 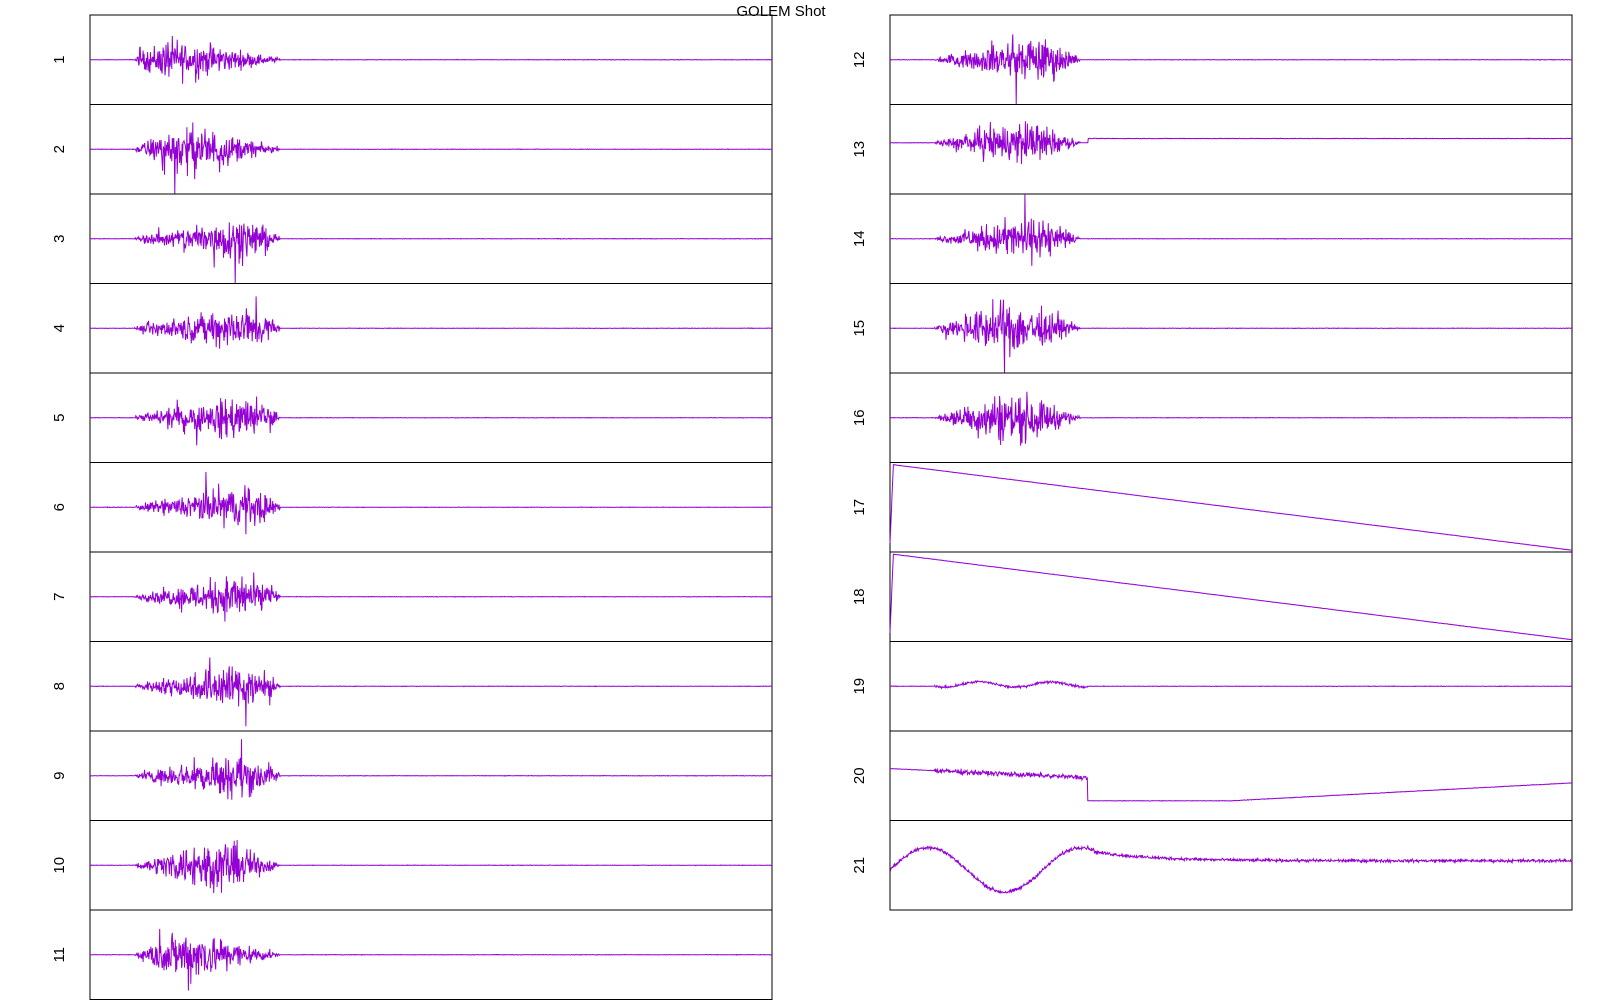 I want to click on panel-2: 2, so click(x=412, y=149).